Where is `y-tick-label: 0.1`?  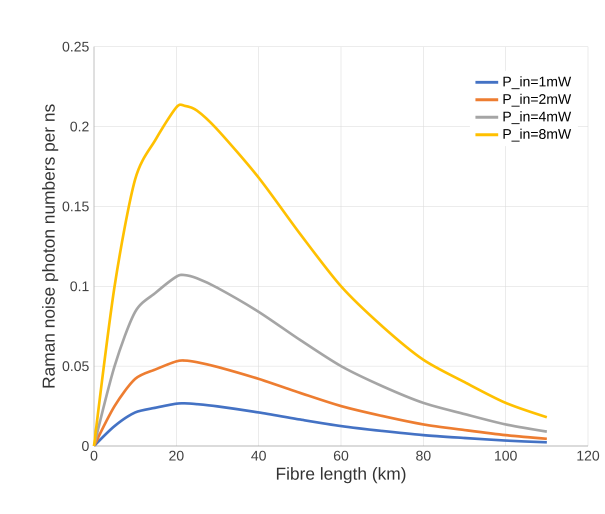
y-tick-label: 0.1 is located at coordinates (79, 286).